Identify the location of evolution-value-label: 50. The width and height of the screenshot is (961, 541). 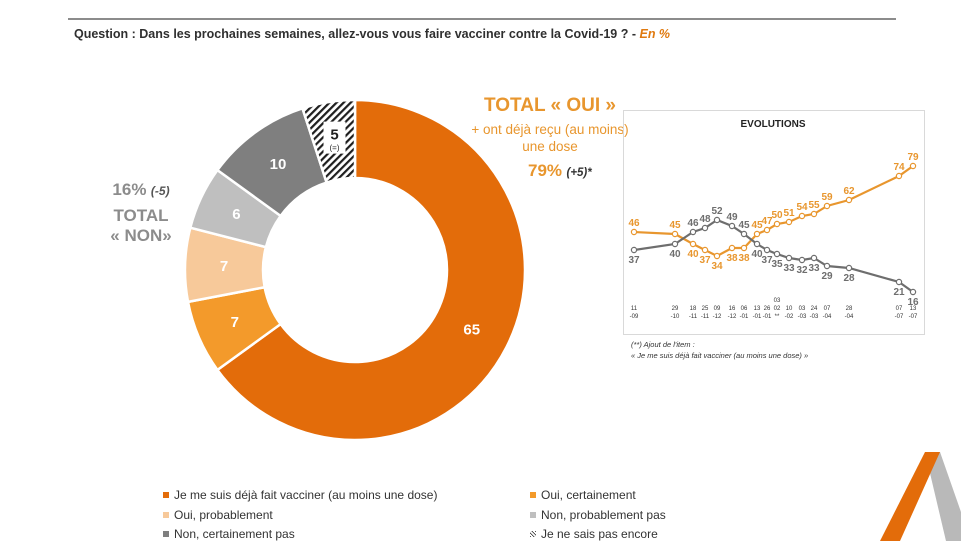
(777, 215).